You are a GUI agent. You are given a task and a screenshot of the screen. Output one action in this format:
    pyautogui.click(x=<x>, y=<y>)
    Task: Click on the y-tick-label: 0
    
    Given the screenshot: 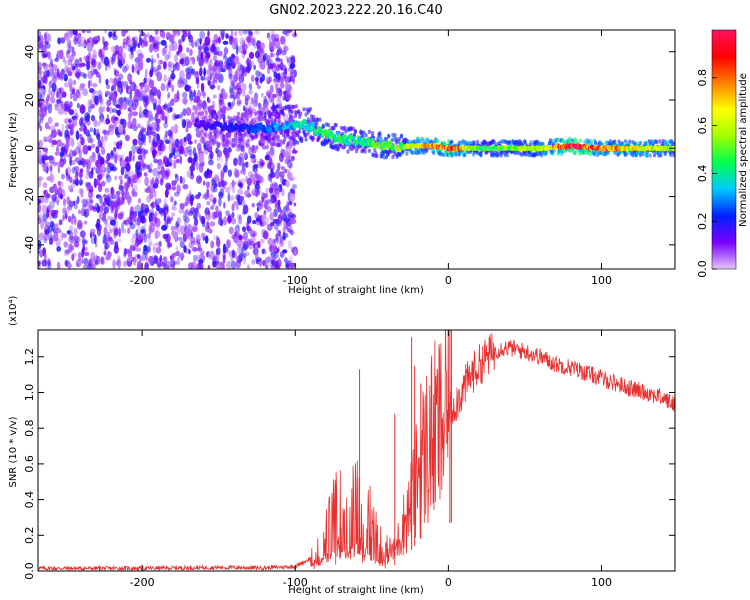 What is the action you would take?
    pyautogui.click(x=29, y=148)
    